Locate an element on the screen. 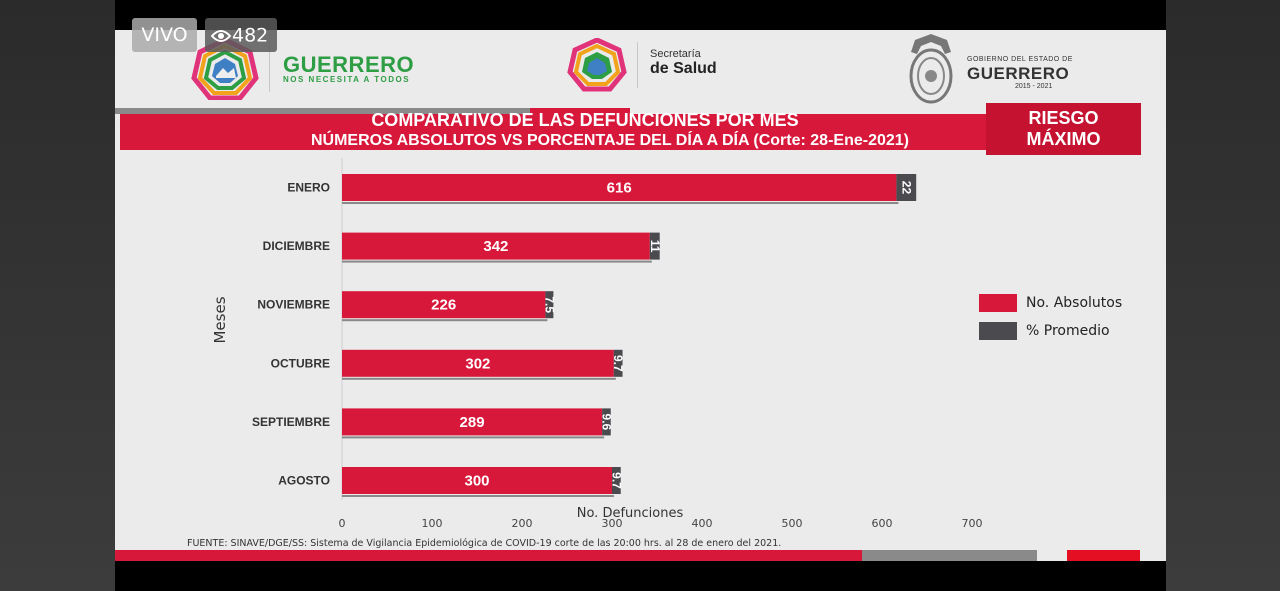  value-label-promedio-1: 11 is located at coordinates (655, 246).